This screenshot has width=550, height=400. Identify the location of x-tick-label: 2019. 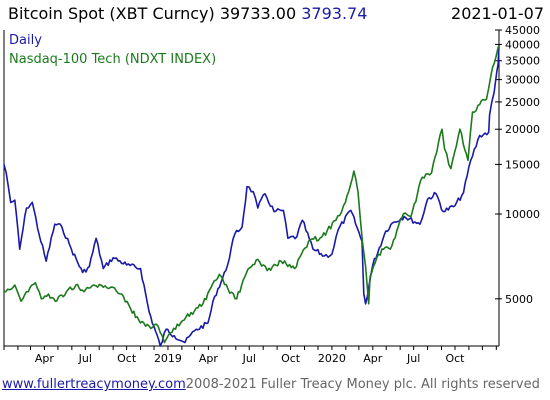
(168, 358).